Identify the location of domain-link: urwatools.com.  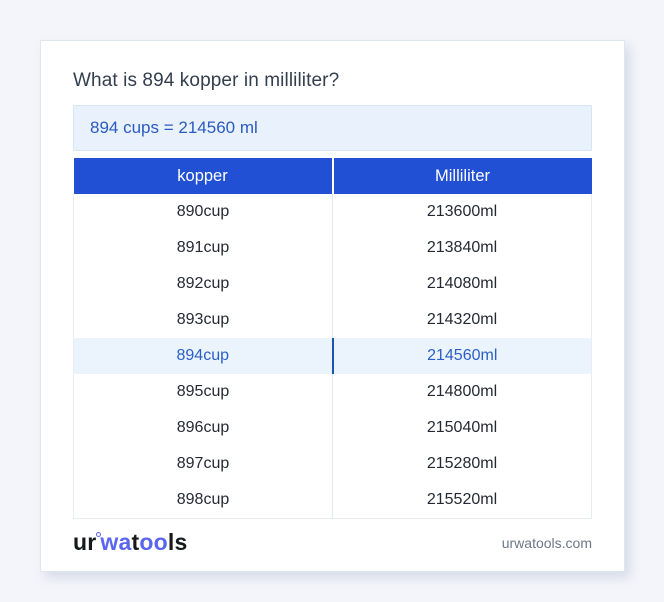
(546, 542).